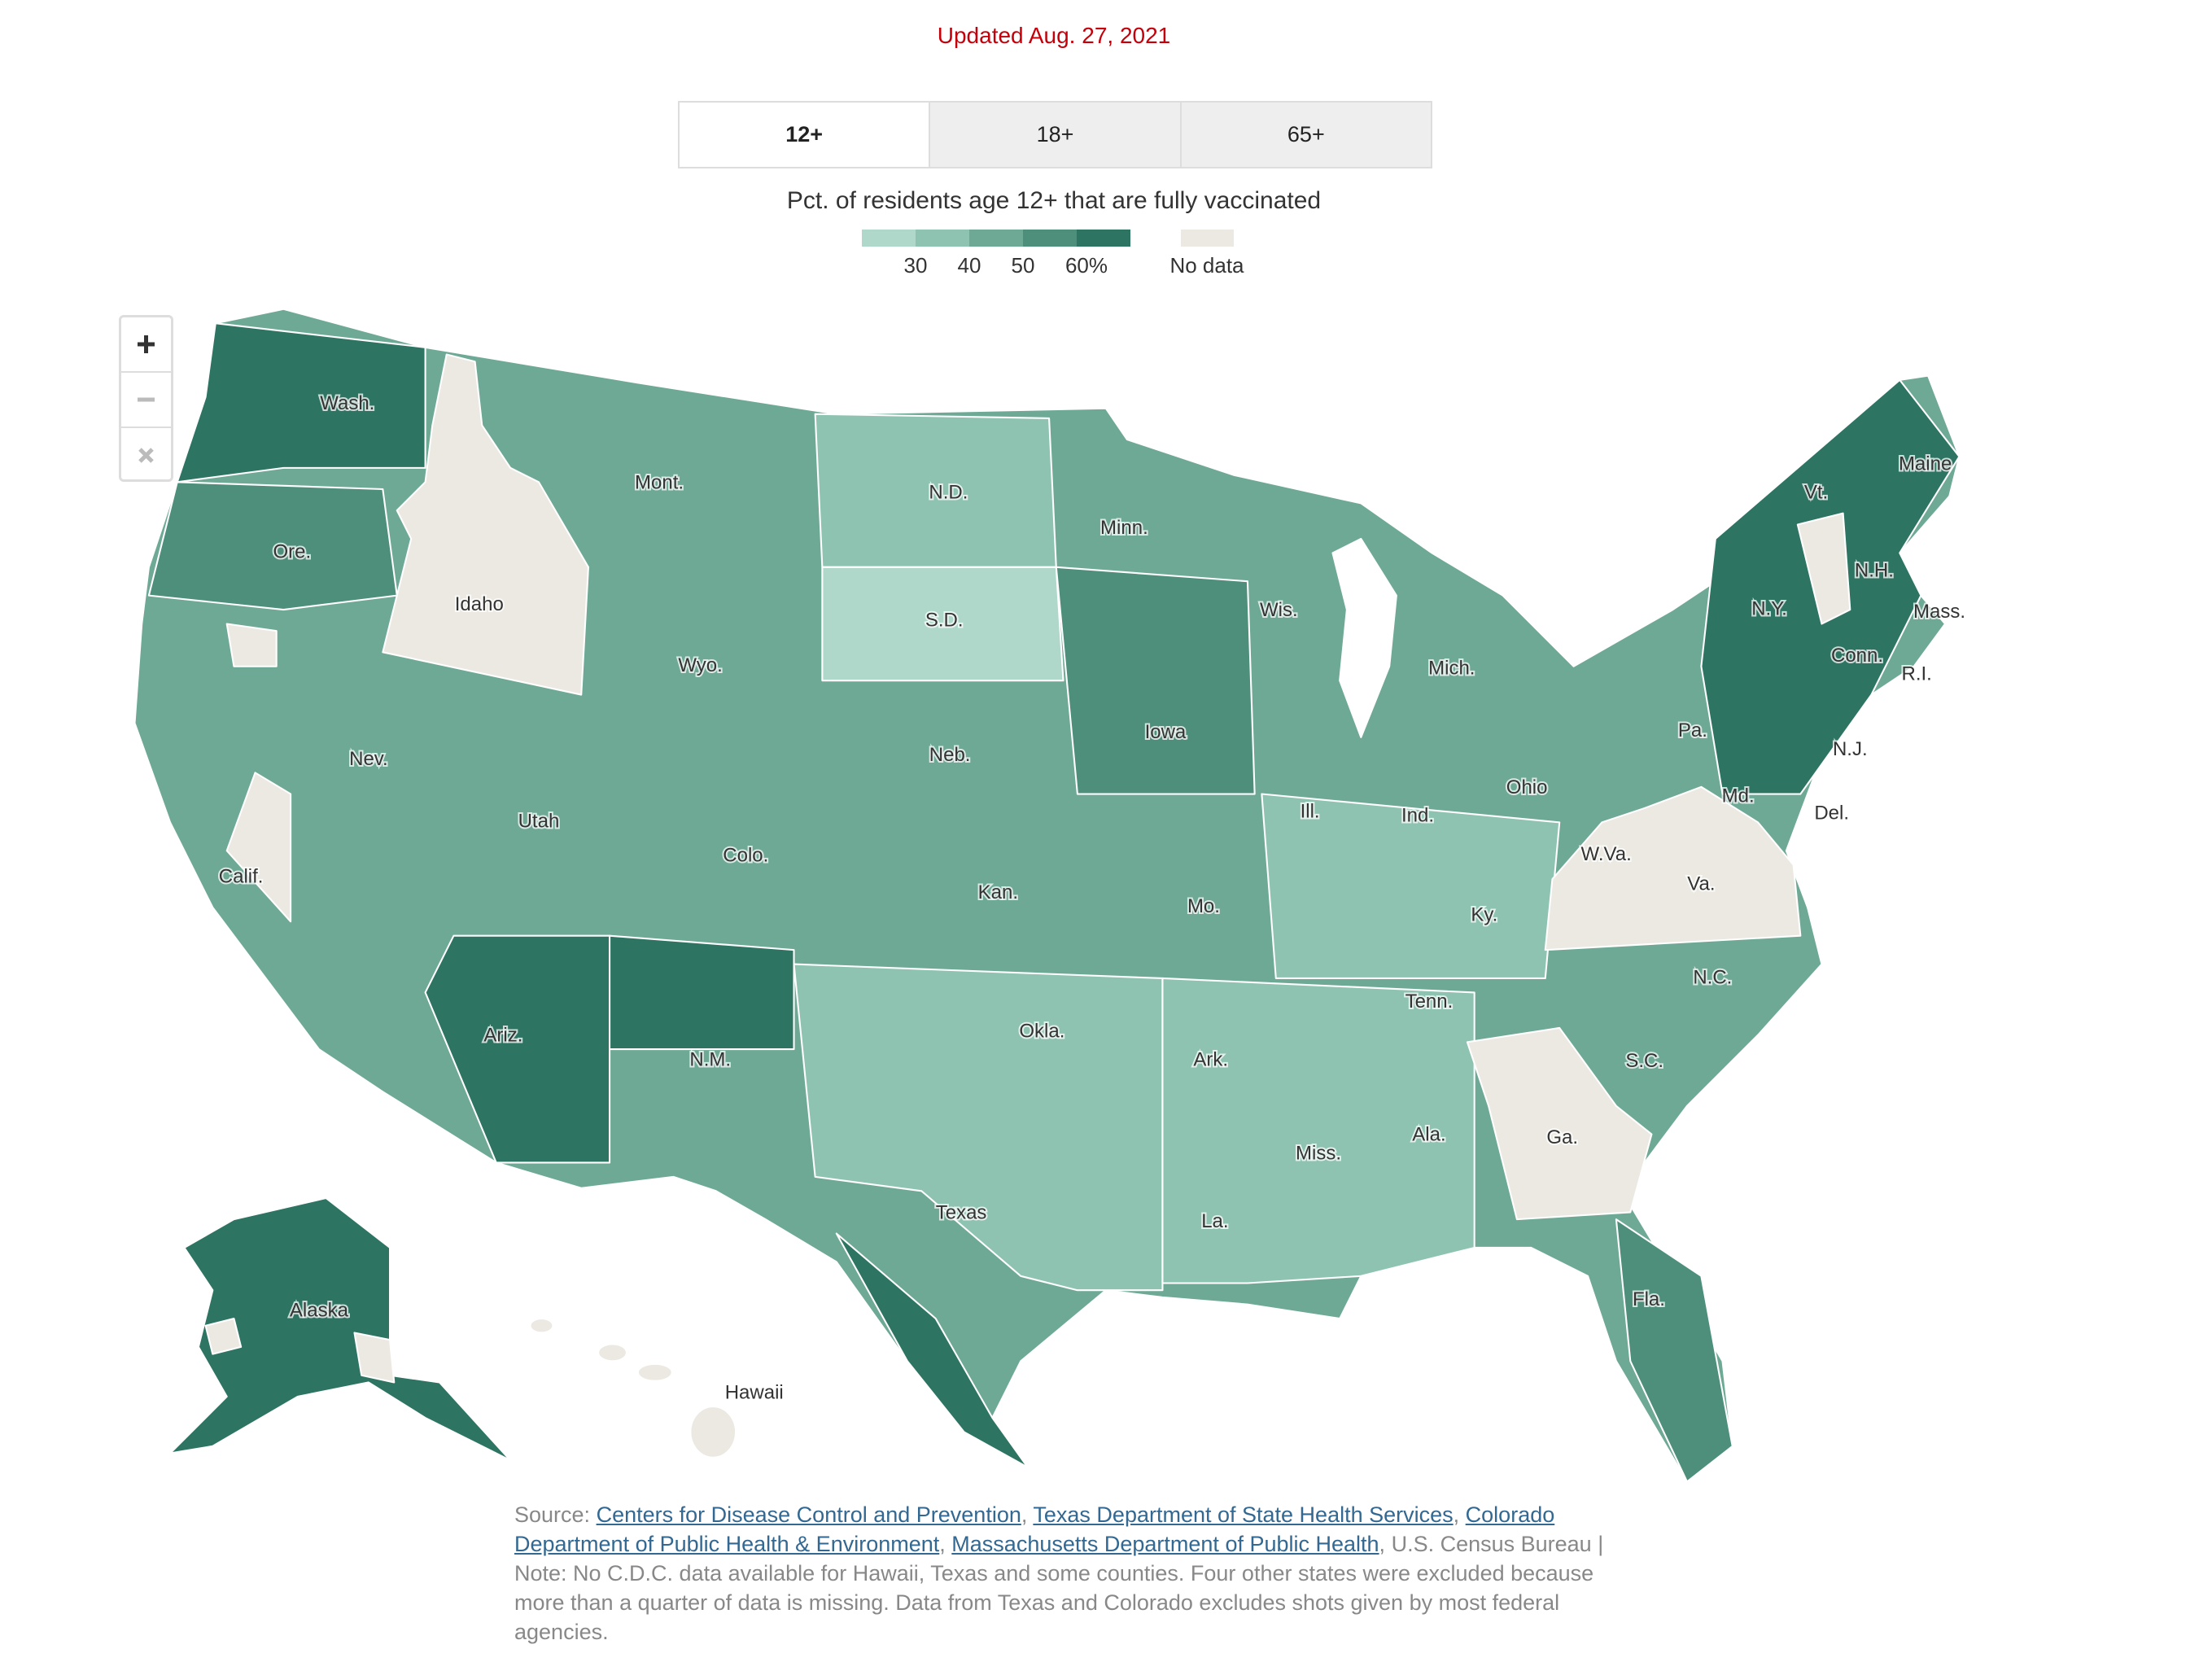 This screenshot has width=2212, height=1662. What do you see at coordinates (1206, 265) in the screenshot?
I see `no-data-label: No data` at bounding box center [1206, 265].